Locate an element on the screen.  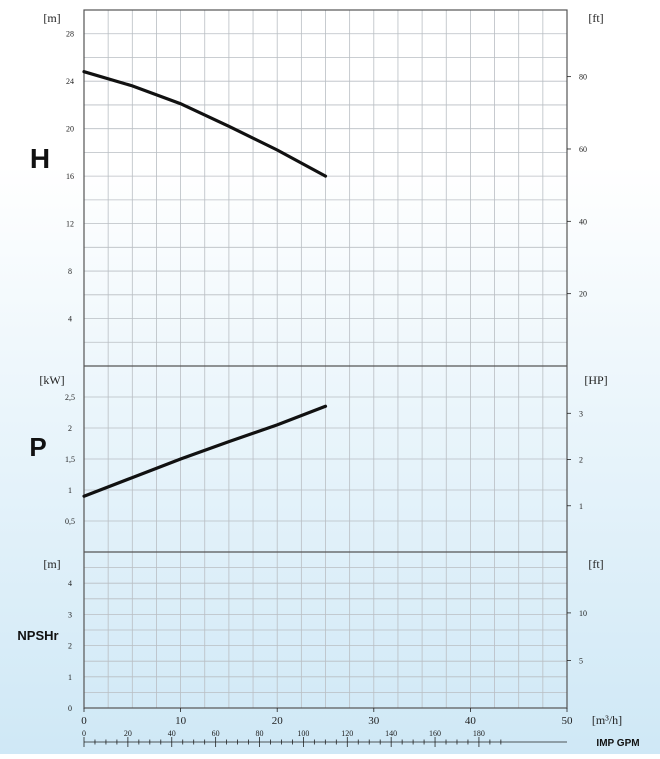
left-unit-power: [kW] is located at coordinates (51, 380).